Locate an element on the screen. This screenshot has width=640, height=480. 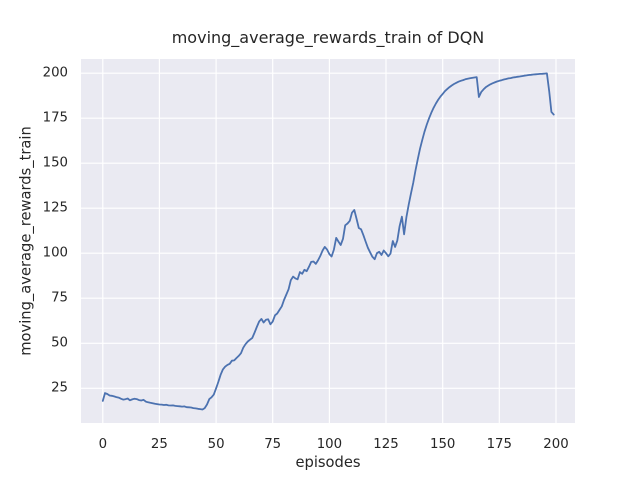
y-tick-label: 100 is located at coordinates (55, 253).